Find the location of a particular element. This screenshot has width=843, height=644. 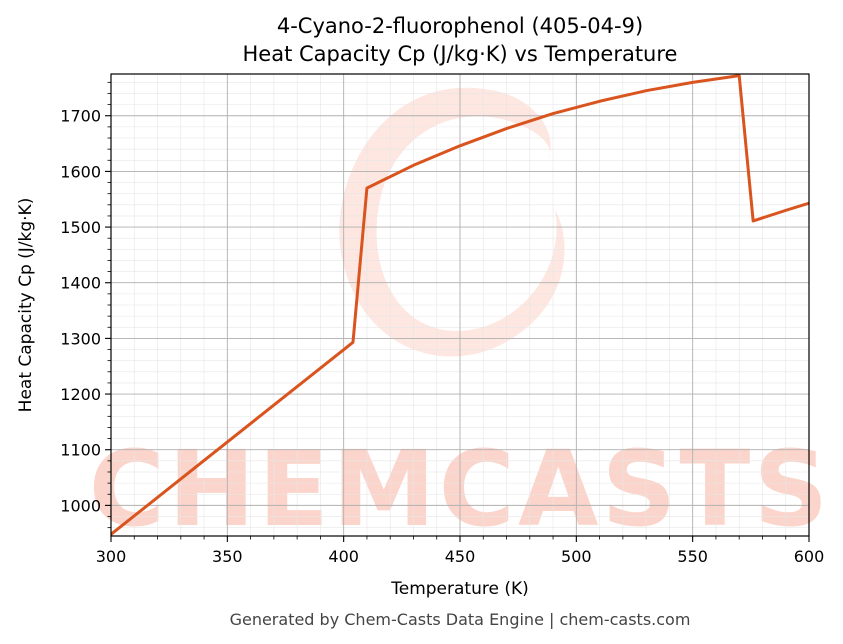

y-axis-ticks: 1000 1100 1200 1300 1400 1500 1600 1700 is located at coordinates (85, 305).